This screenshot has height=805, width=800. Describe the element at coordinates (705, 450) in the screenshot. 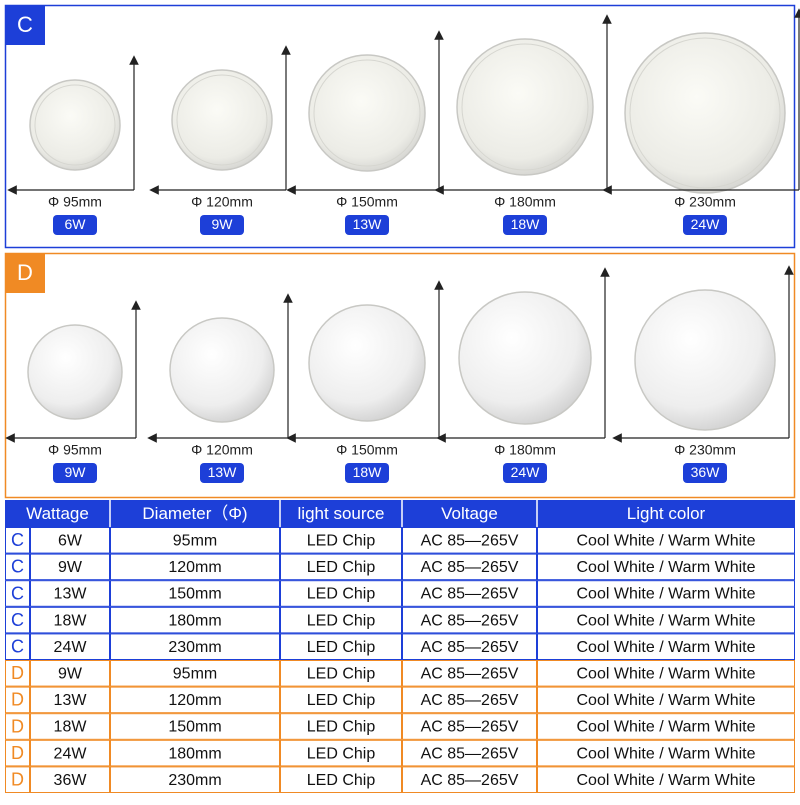

I see `diameter-label: Φ 230mm` at that location.